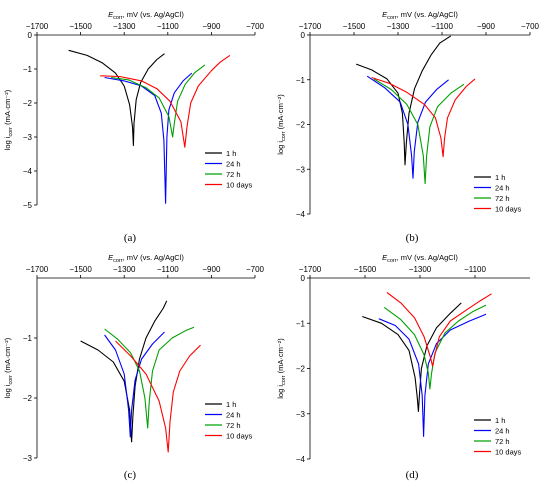 The height and width of the screenshot is (487, 550). Describe the element at coordinates (130, 238) in the screenshot. I see `panel-label: (a)` at that location.